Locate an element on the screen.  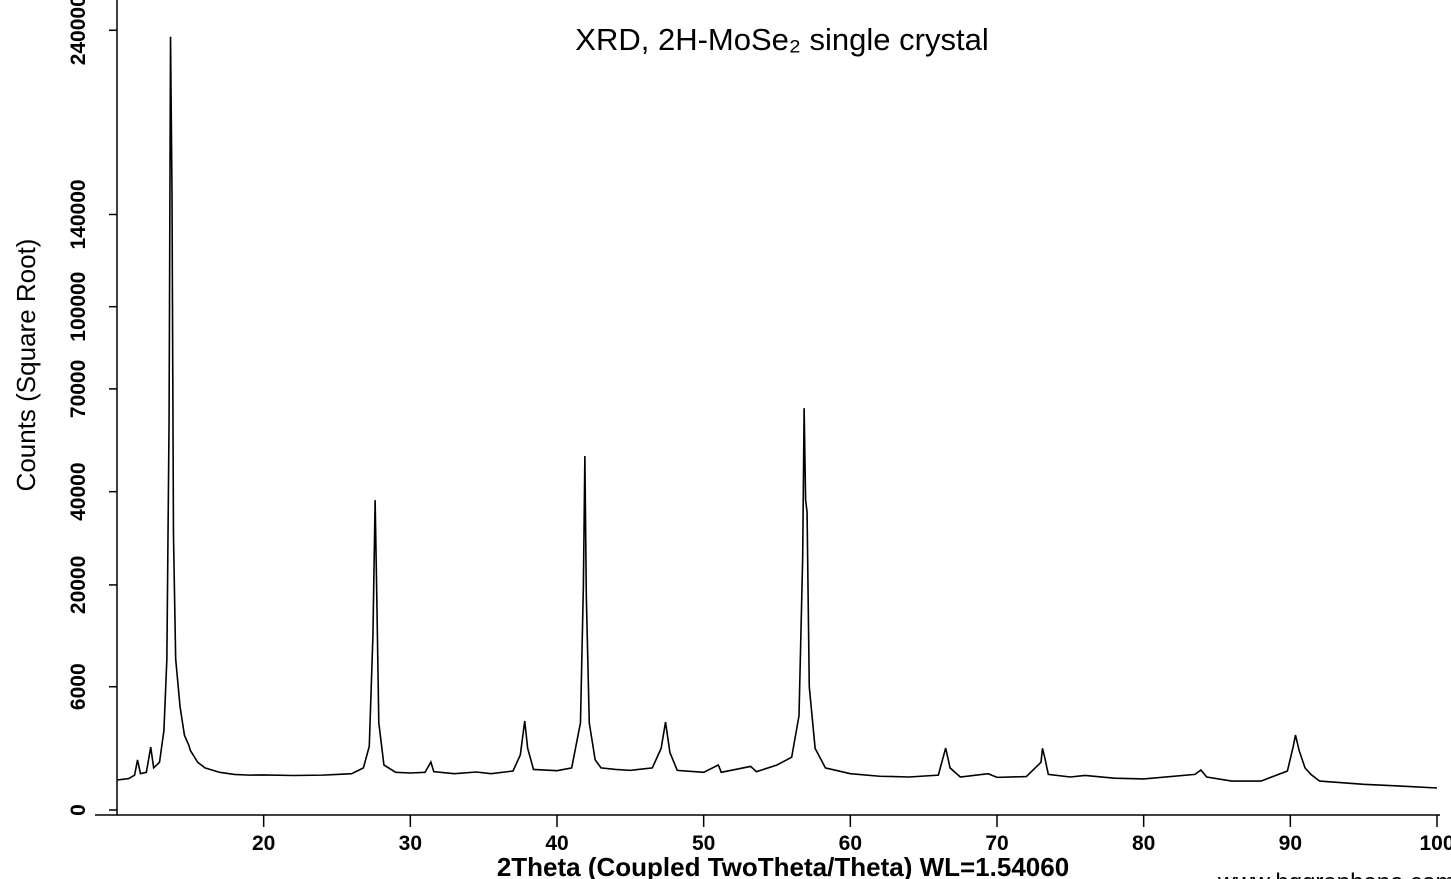
y-tick-label: 20000 is located at coordinates (78, 585).